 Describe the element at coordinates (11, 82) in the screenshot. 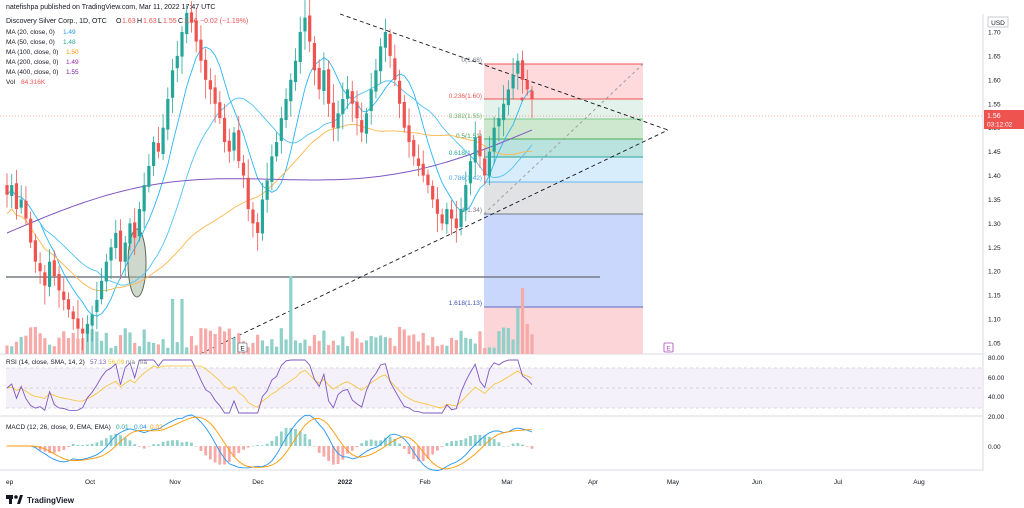

I see `legend-vol-label: Vol` at that location.